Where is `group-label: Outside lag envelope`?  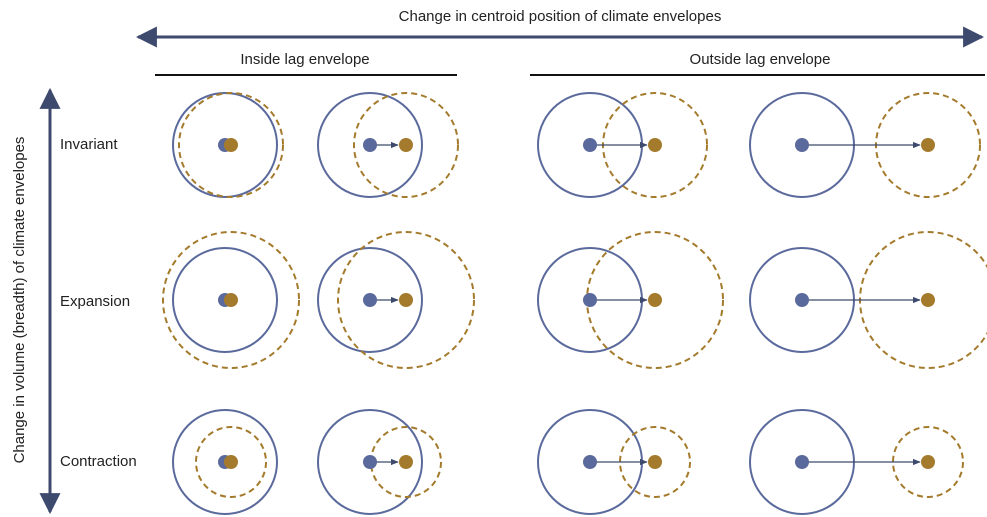
group-label: Outside lag envelope is located at coordinates (760, 59).